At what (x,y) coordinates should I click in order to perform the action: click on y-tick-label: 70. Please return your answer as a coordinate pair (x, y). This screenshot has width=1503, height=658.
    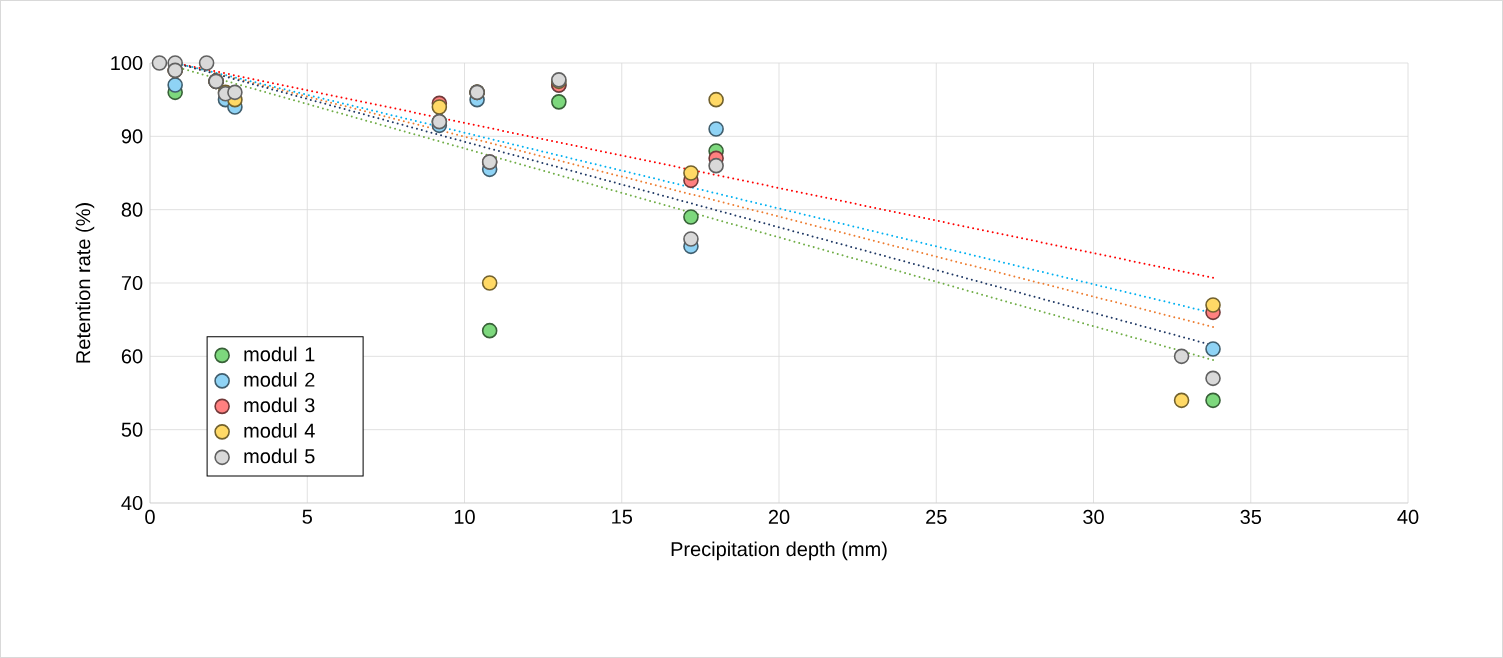
    Looking at the image, I should click on (132, 283).